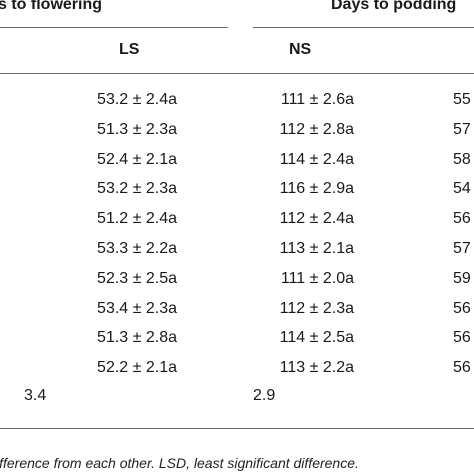 The width and height of the screenshot is (474, 474). I want to click on table-cell-ls: 51.3 ± 2.3a, so click(137, 129).